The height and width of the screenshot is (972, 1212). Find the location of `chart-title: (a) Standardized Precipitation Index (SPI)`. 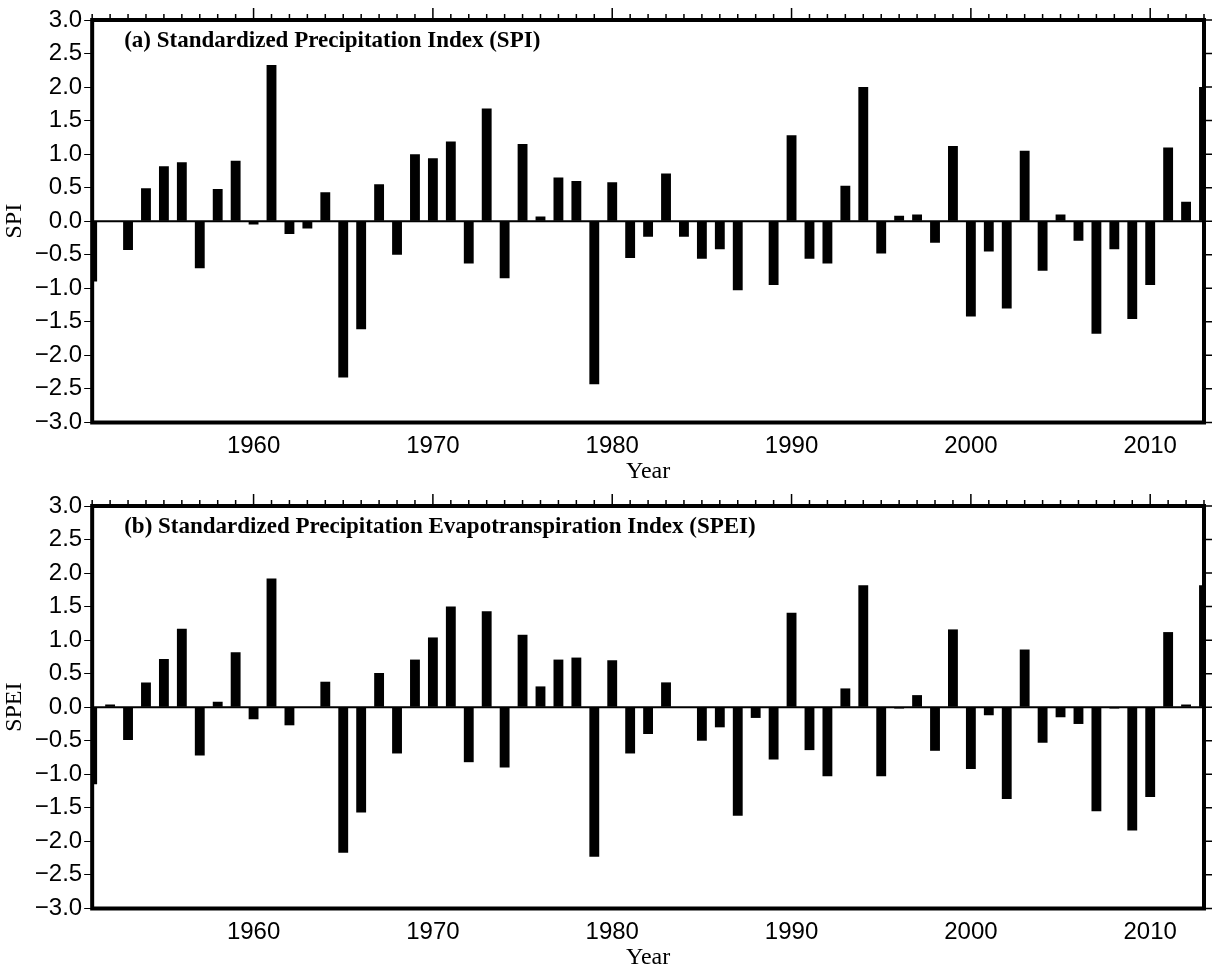

chart-title: (a) Standardized Precipitation Index (SPI) is located at coordinates (332, 40).